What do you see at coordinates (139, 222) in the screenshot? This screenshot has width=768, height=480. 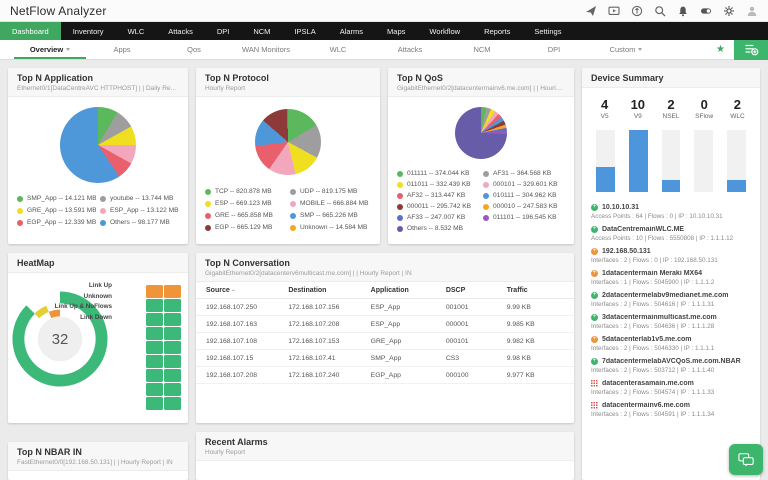 I see `legend-item: Others -- 98.177 MB` at bounding box center [139, 222].